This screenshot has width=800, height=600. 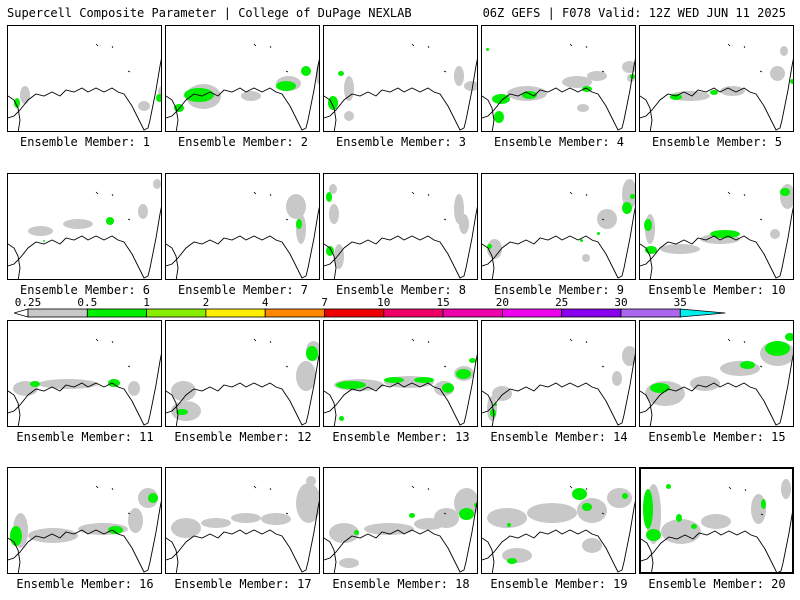 I want to click on colorbar-tick-label: 4, so click(x=265, y=302).